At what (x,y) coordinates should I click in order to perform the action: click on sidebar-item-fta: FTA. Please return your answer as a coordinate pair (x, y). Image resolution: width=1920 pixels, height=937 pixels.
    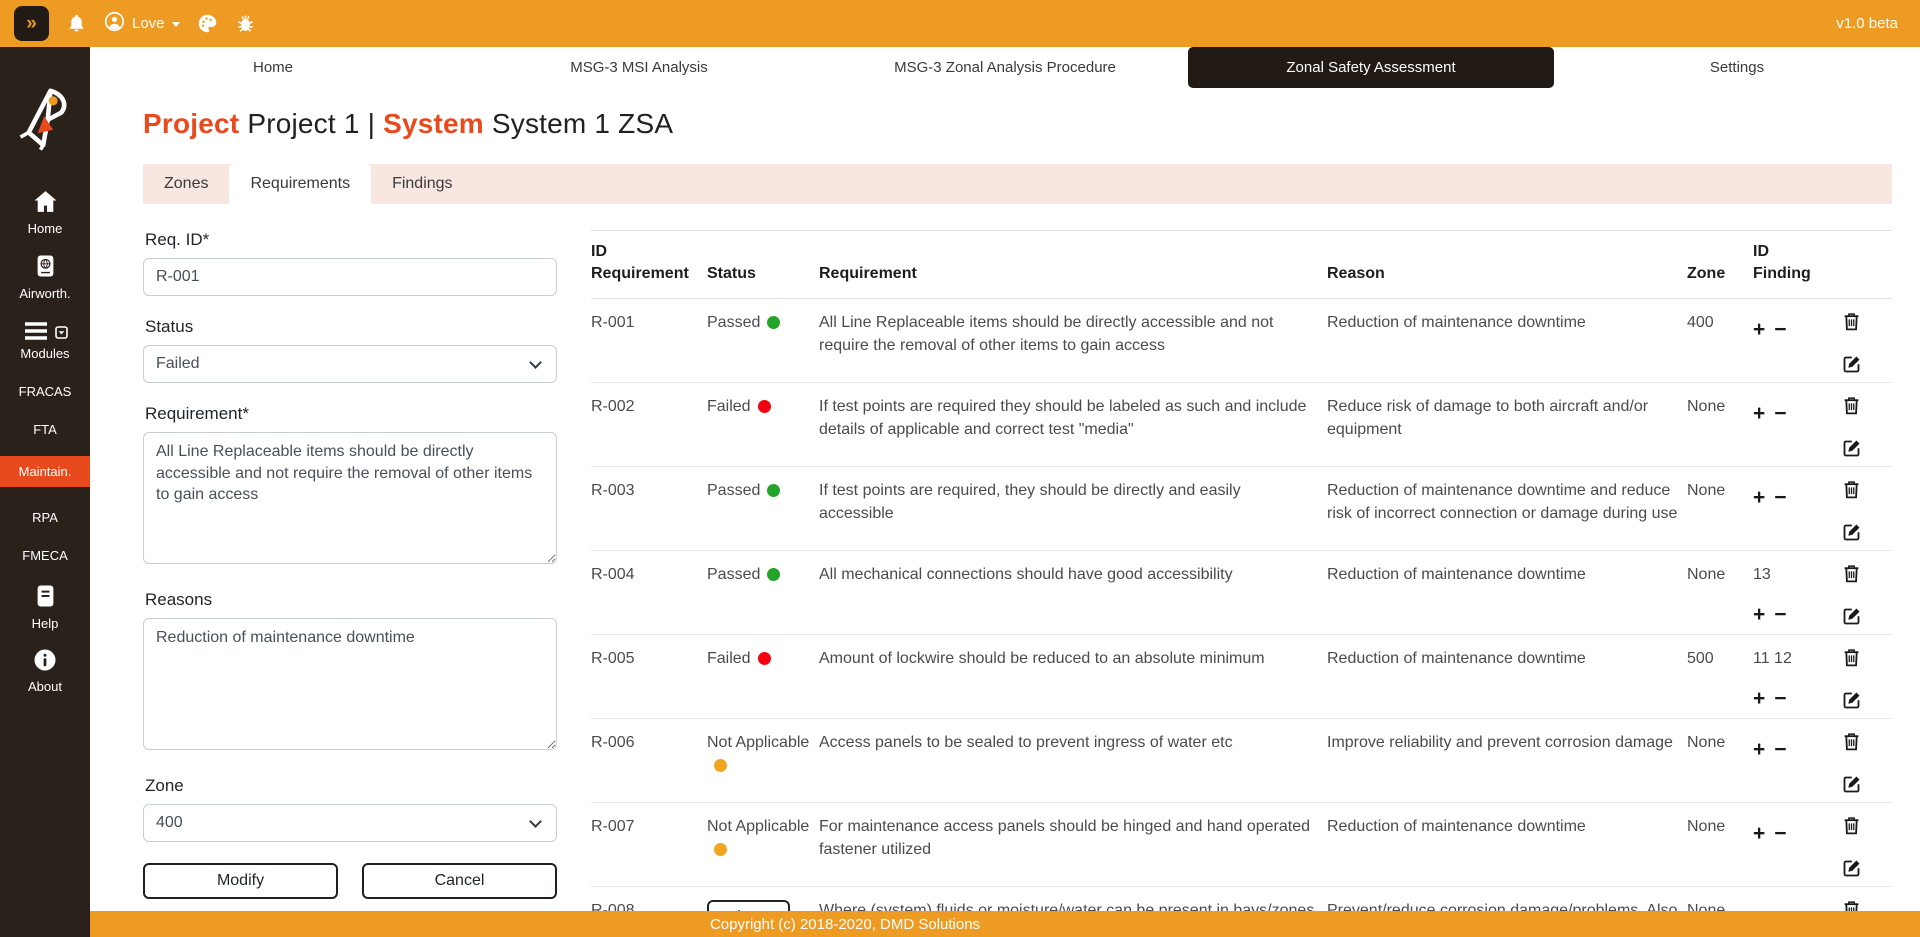
    Looking at the image, I should click on (45, 429).